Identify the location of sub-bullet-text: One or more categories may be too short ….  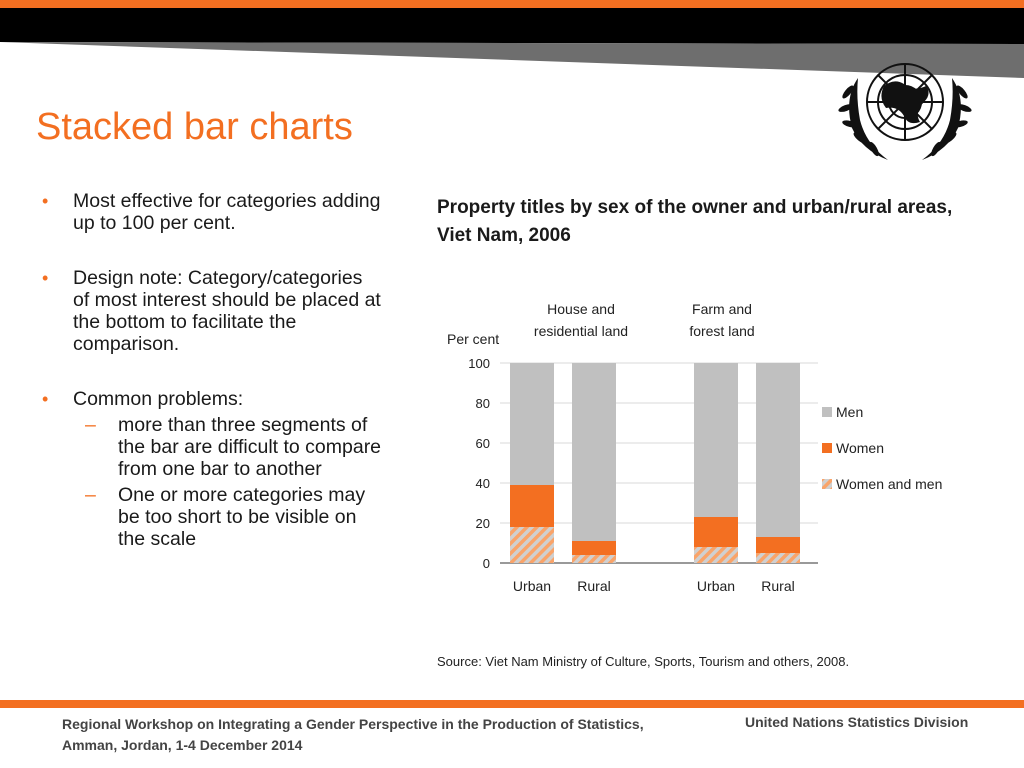
(242, 517).